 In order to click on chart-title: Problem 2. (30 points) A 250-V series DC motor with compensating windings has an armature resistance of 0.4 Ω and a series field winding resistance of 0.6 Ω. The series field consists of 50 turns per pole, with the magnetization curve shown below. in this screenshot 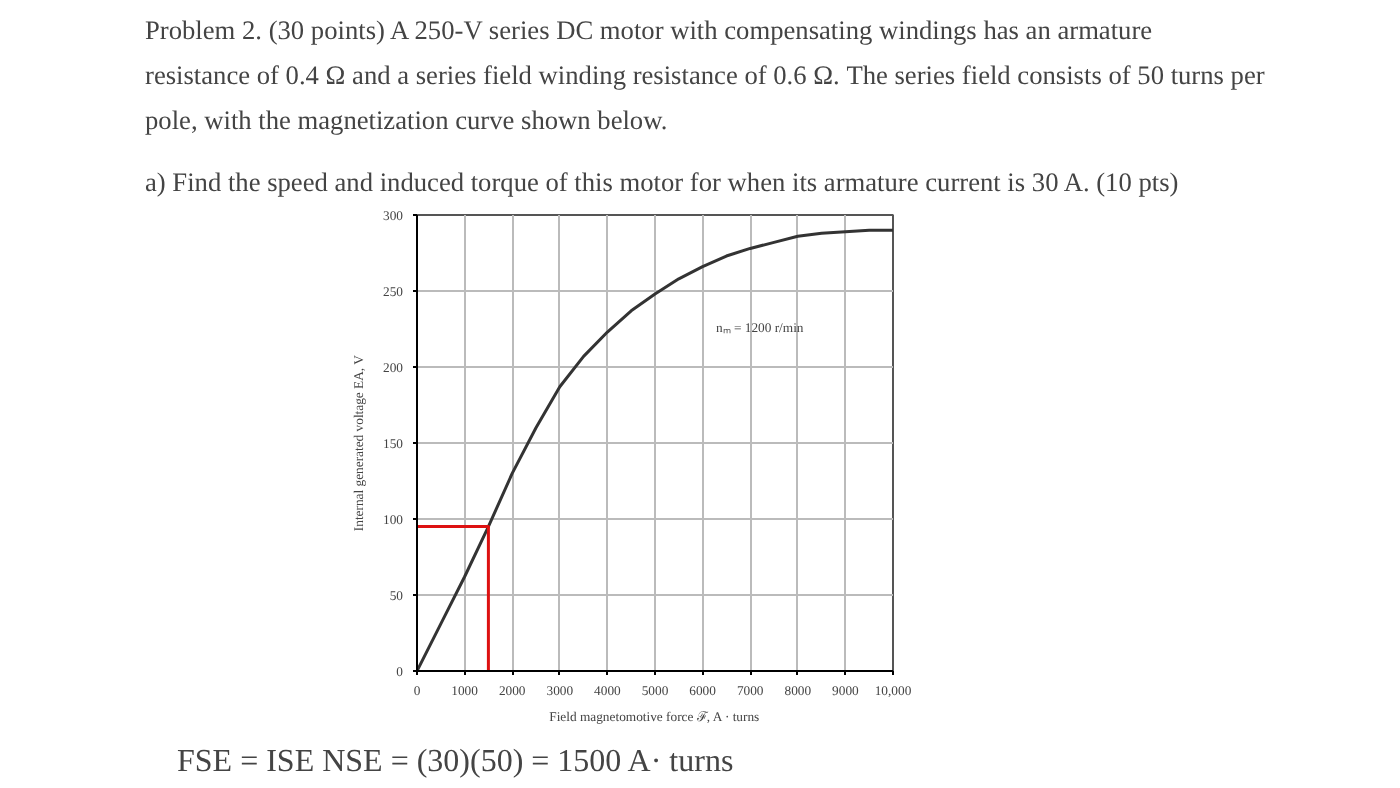, I will do `click(705, 75)`.